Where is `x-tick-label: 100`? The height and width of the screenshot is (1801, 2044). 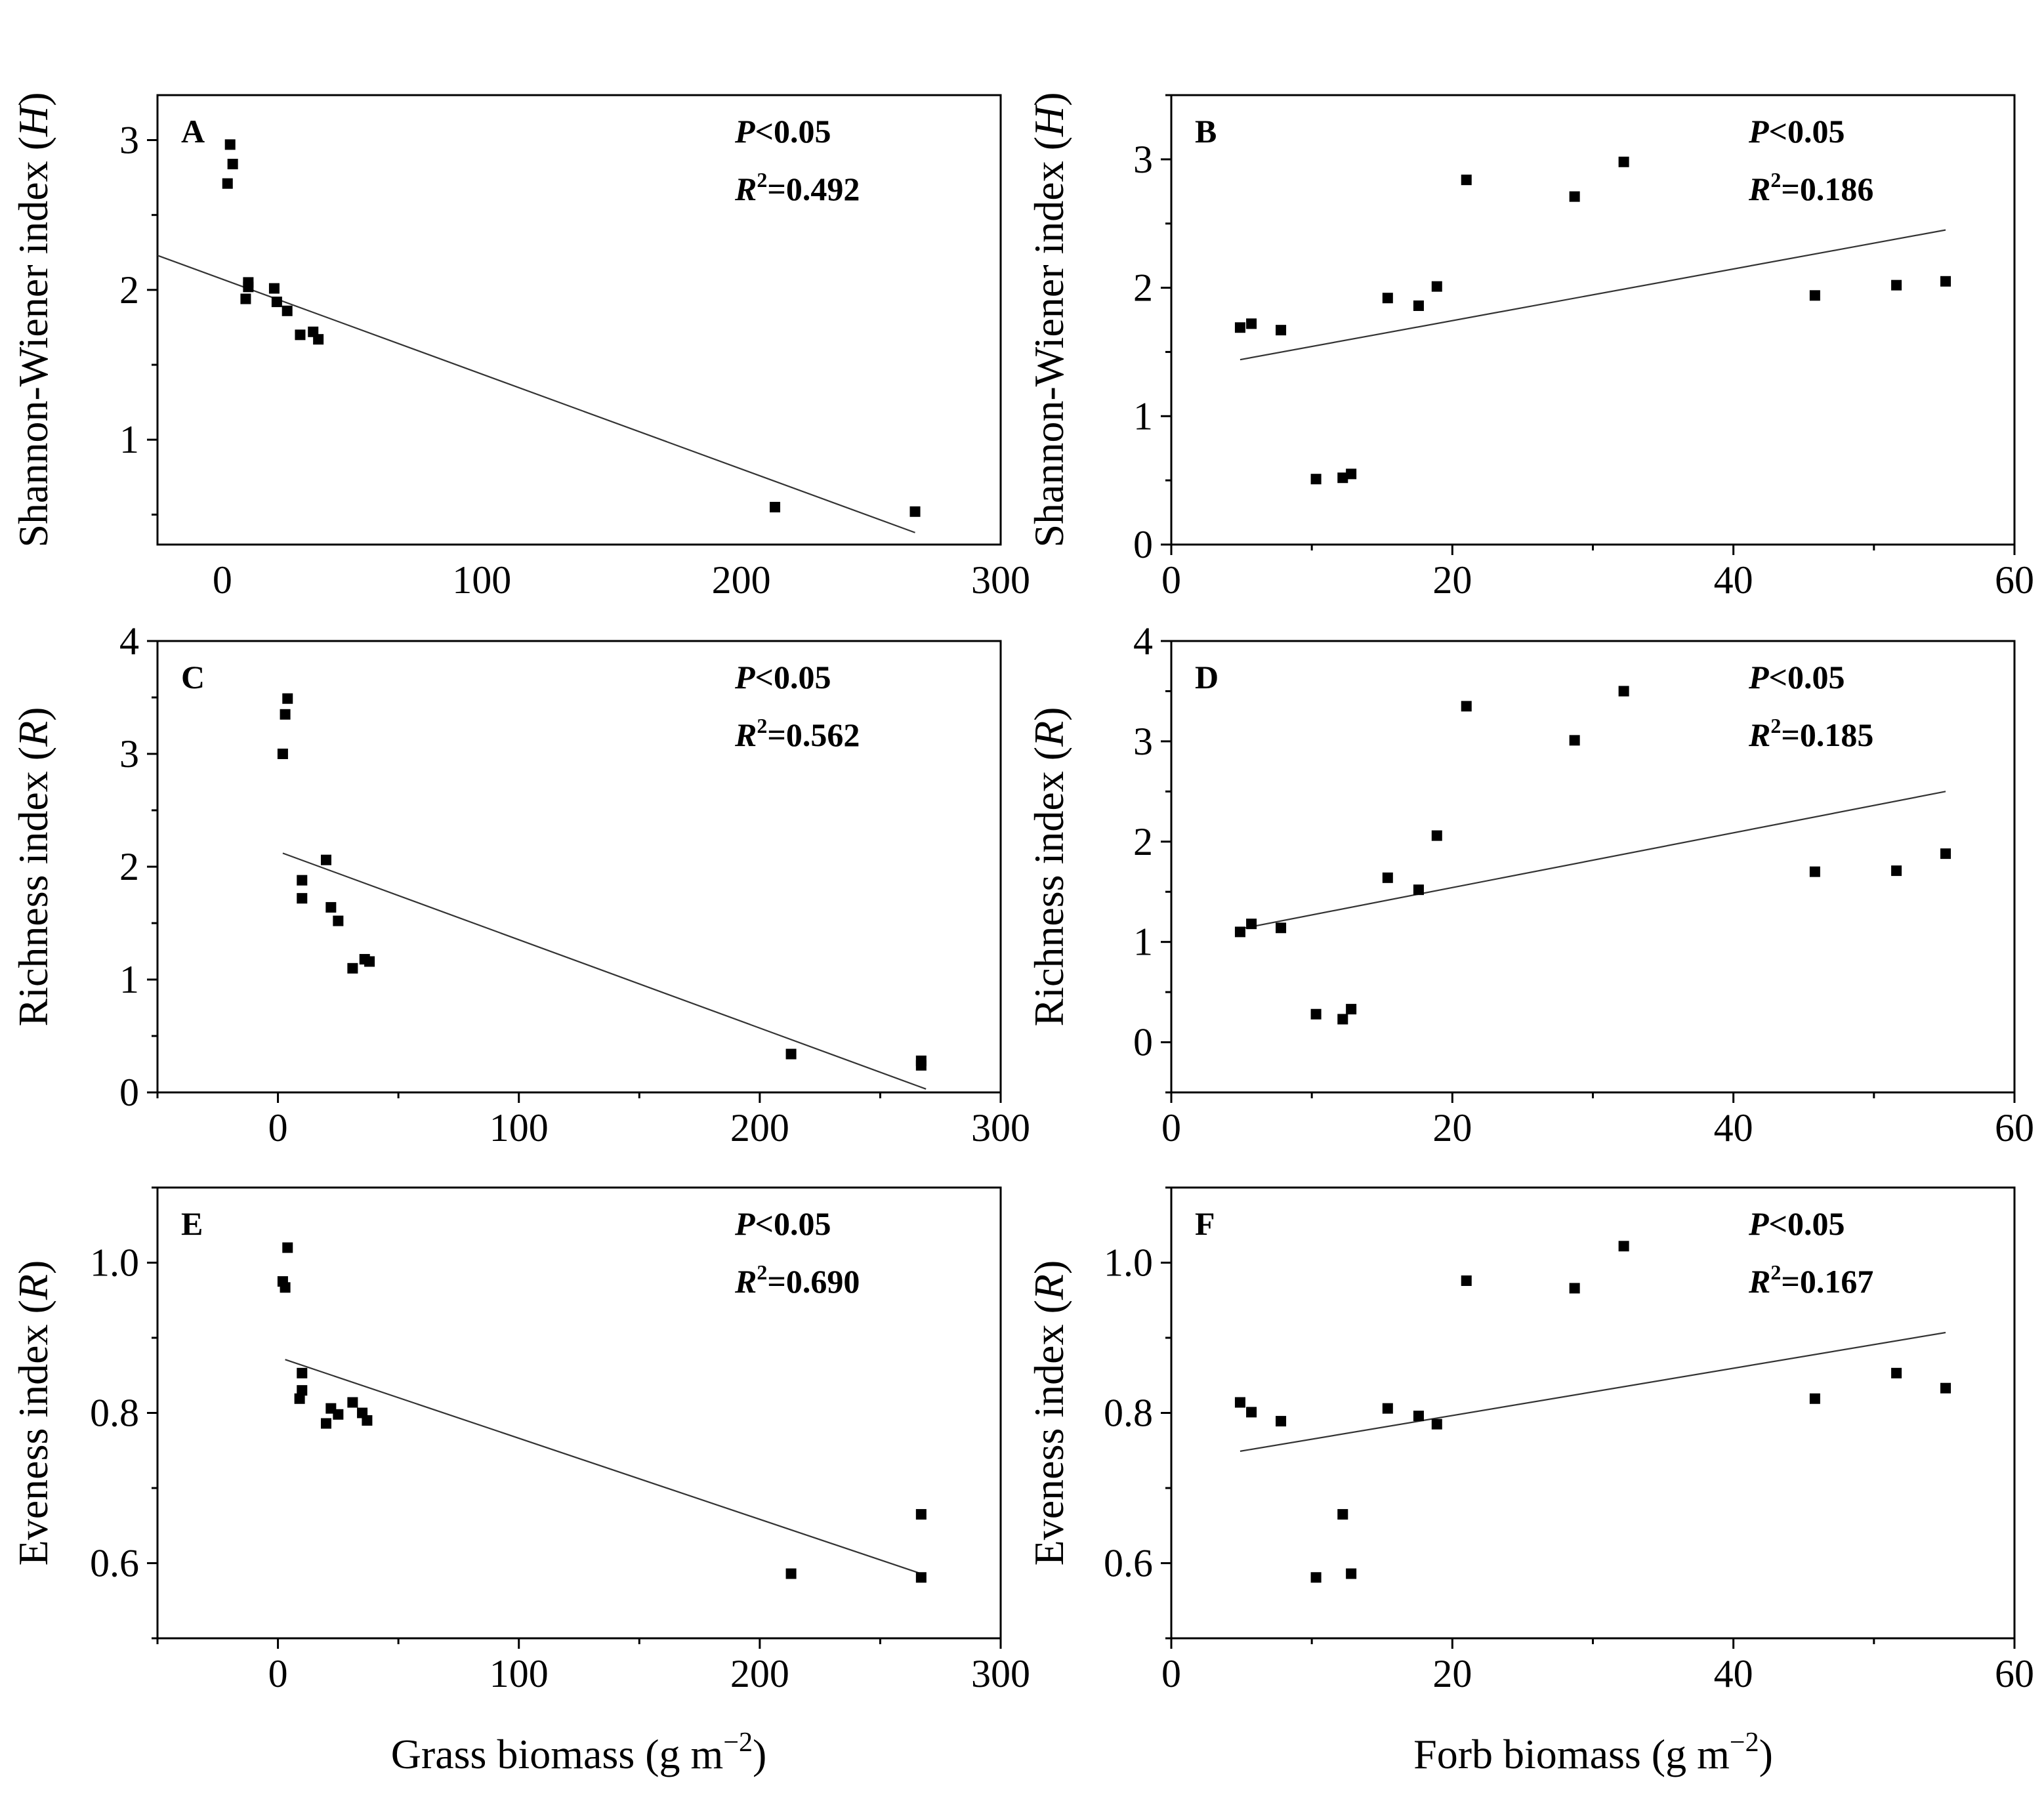
x-tick-label: 100 is located at coordinates (519, 1127).